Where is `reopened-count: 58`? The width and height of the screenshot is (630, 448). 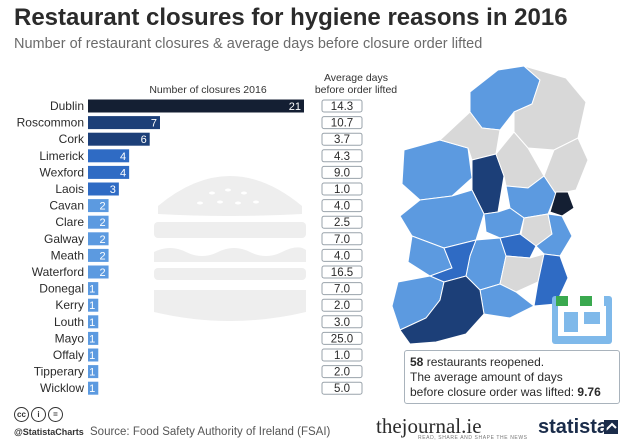 reopened-count: 58 is located at coordinates (417, 362).